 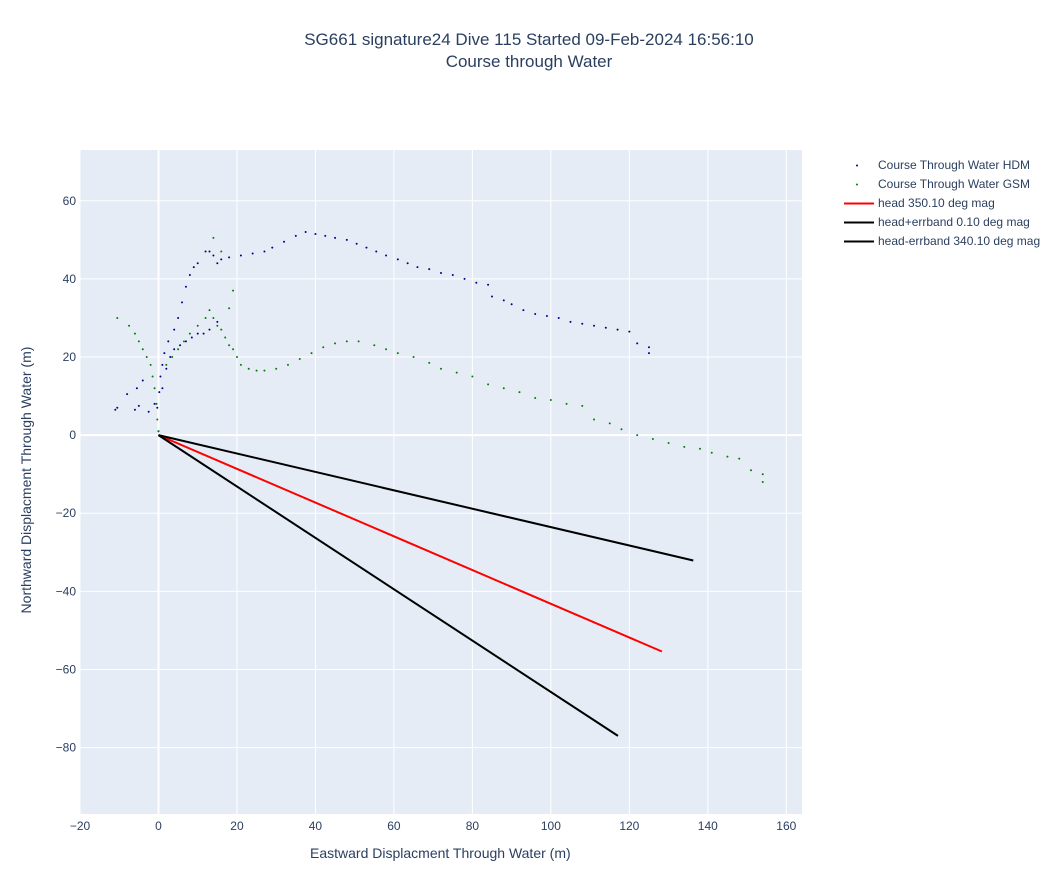 I want to click on x-tick-label: 100, so click(x=551, y=826).